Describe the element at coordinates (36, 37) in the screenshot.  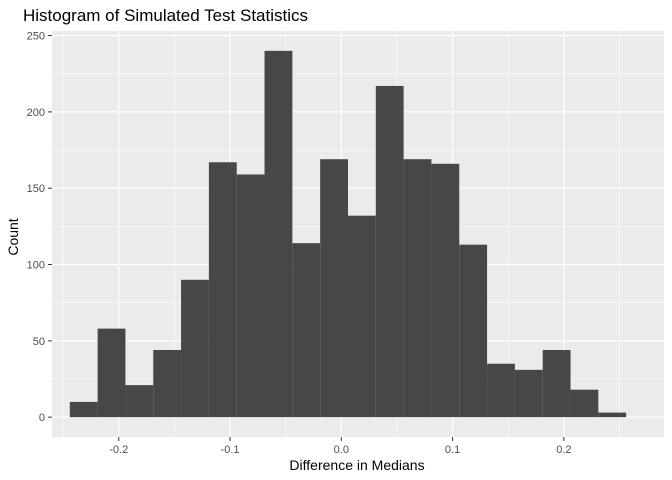
I see `y-tick-label: 250` at that location.